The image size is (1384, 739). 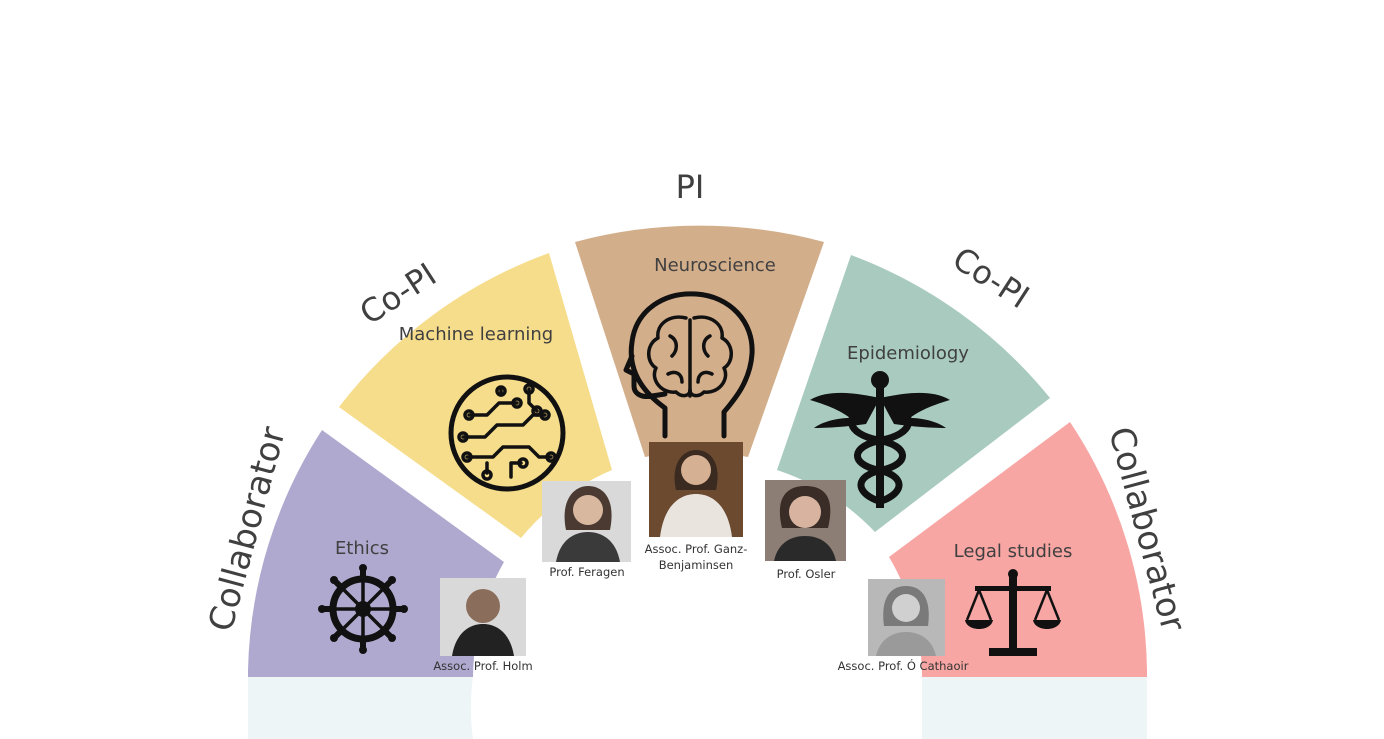 What do you see at coordinates (903, 665) in the screenshot?
I see `caption-o-cathaoir: Assoc. Prof. Ó Cathaoir` at bounding box center [903, 665].